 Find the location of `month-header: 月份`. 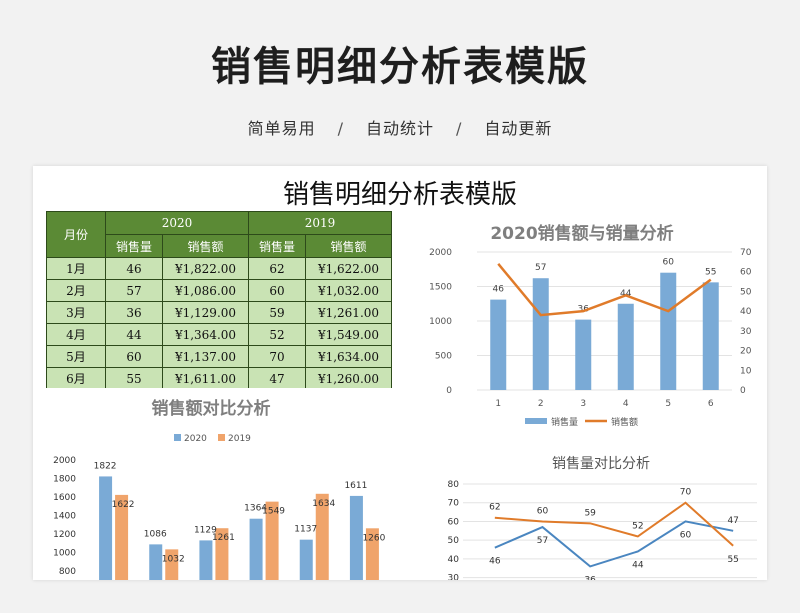

month-header: 月份 is located at coordinates (76, 234).